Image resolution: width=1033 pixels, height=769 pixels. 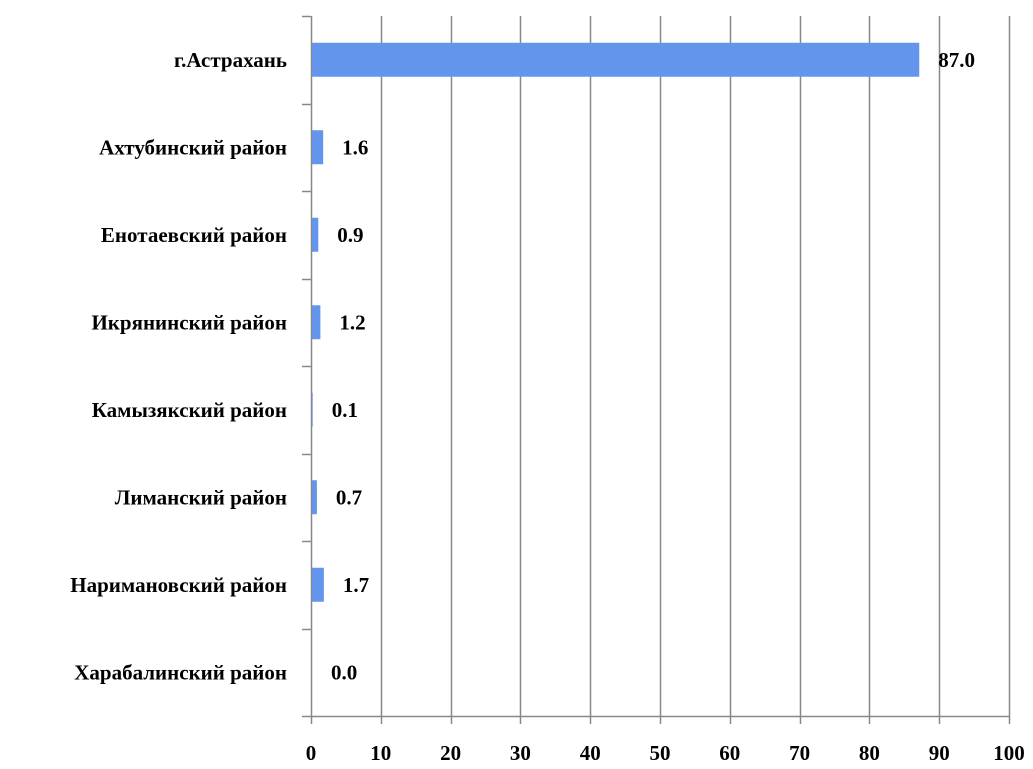 I want to click on x-tick-label: 40, so click(x=590, y=753).